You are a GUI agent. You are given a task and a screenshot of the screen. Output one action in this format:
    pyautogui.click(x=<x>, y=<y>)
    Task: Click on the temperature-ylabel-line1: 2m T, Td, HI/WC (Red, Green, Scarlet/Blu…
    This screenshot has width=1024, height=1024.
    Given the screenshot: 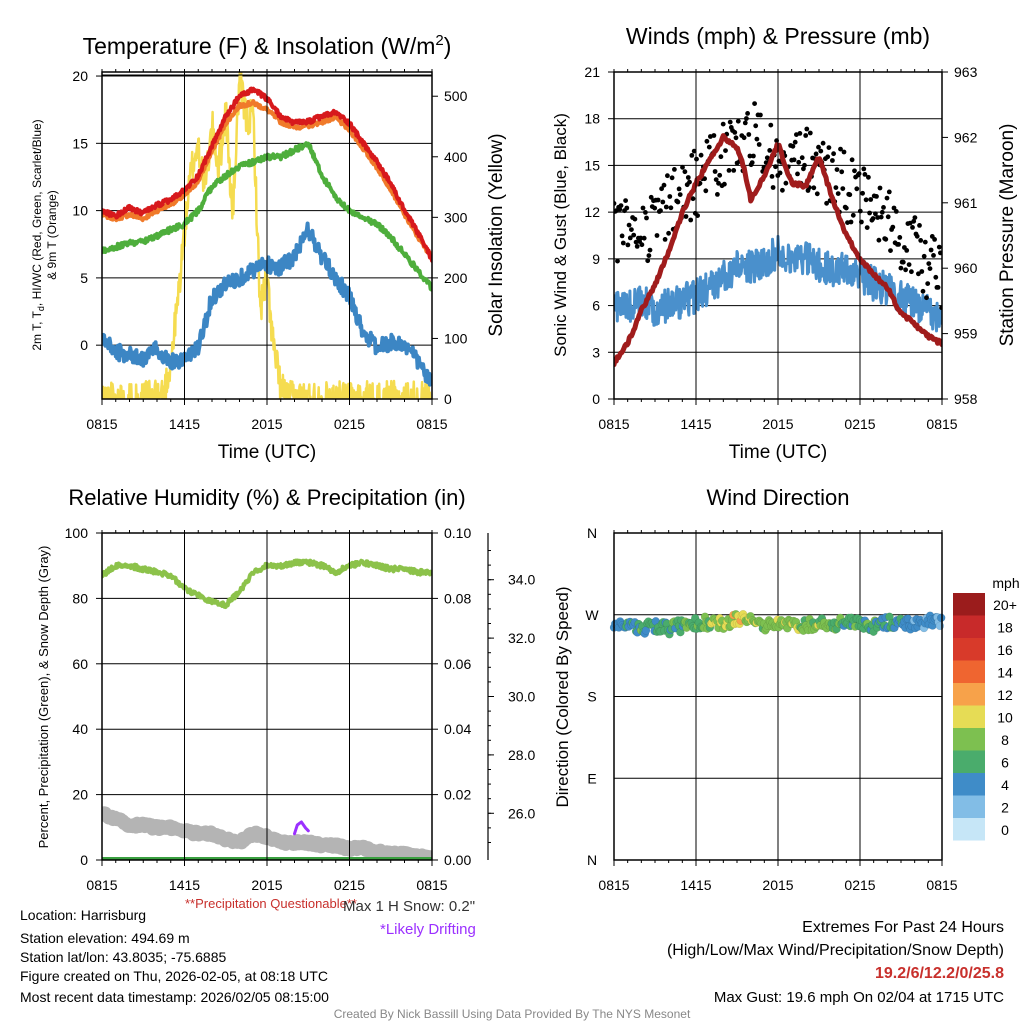 What is the action you would take?
    pyautogui.click(x=38, y=234)
    